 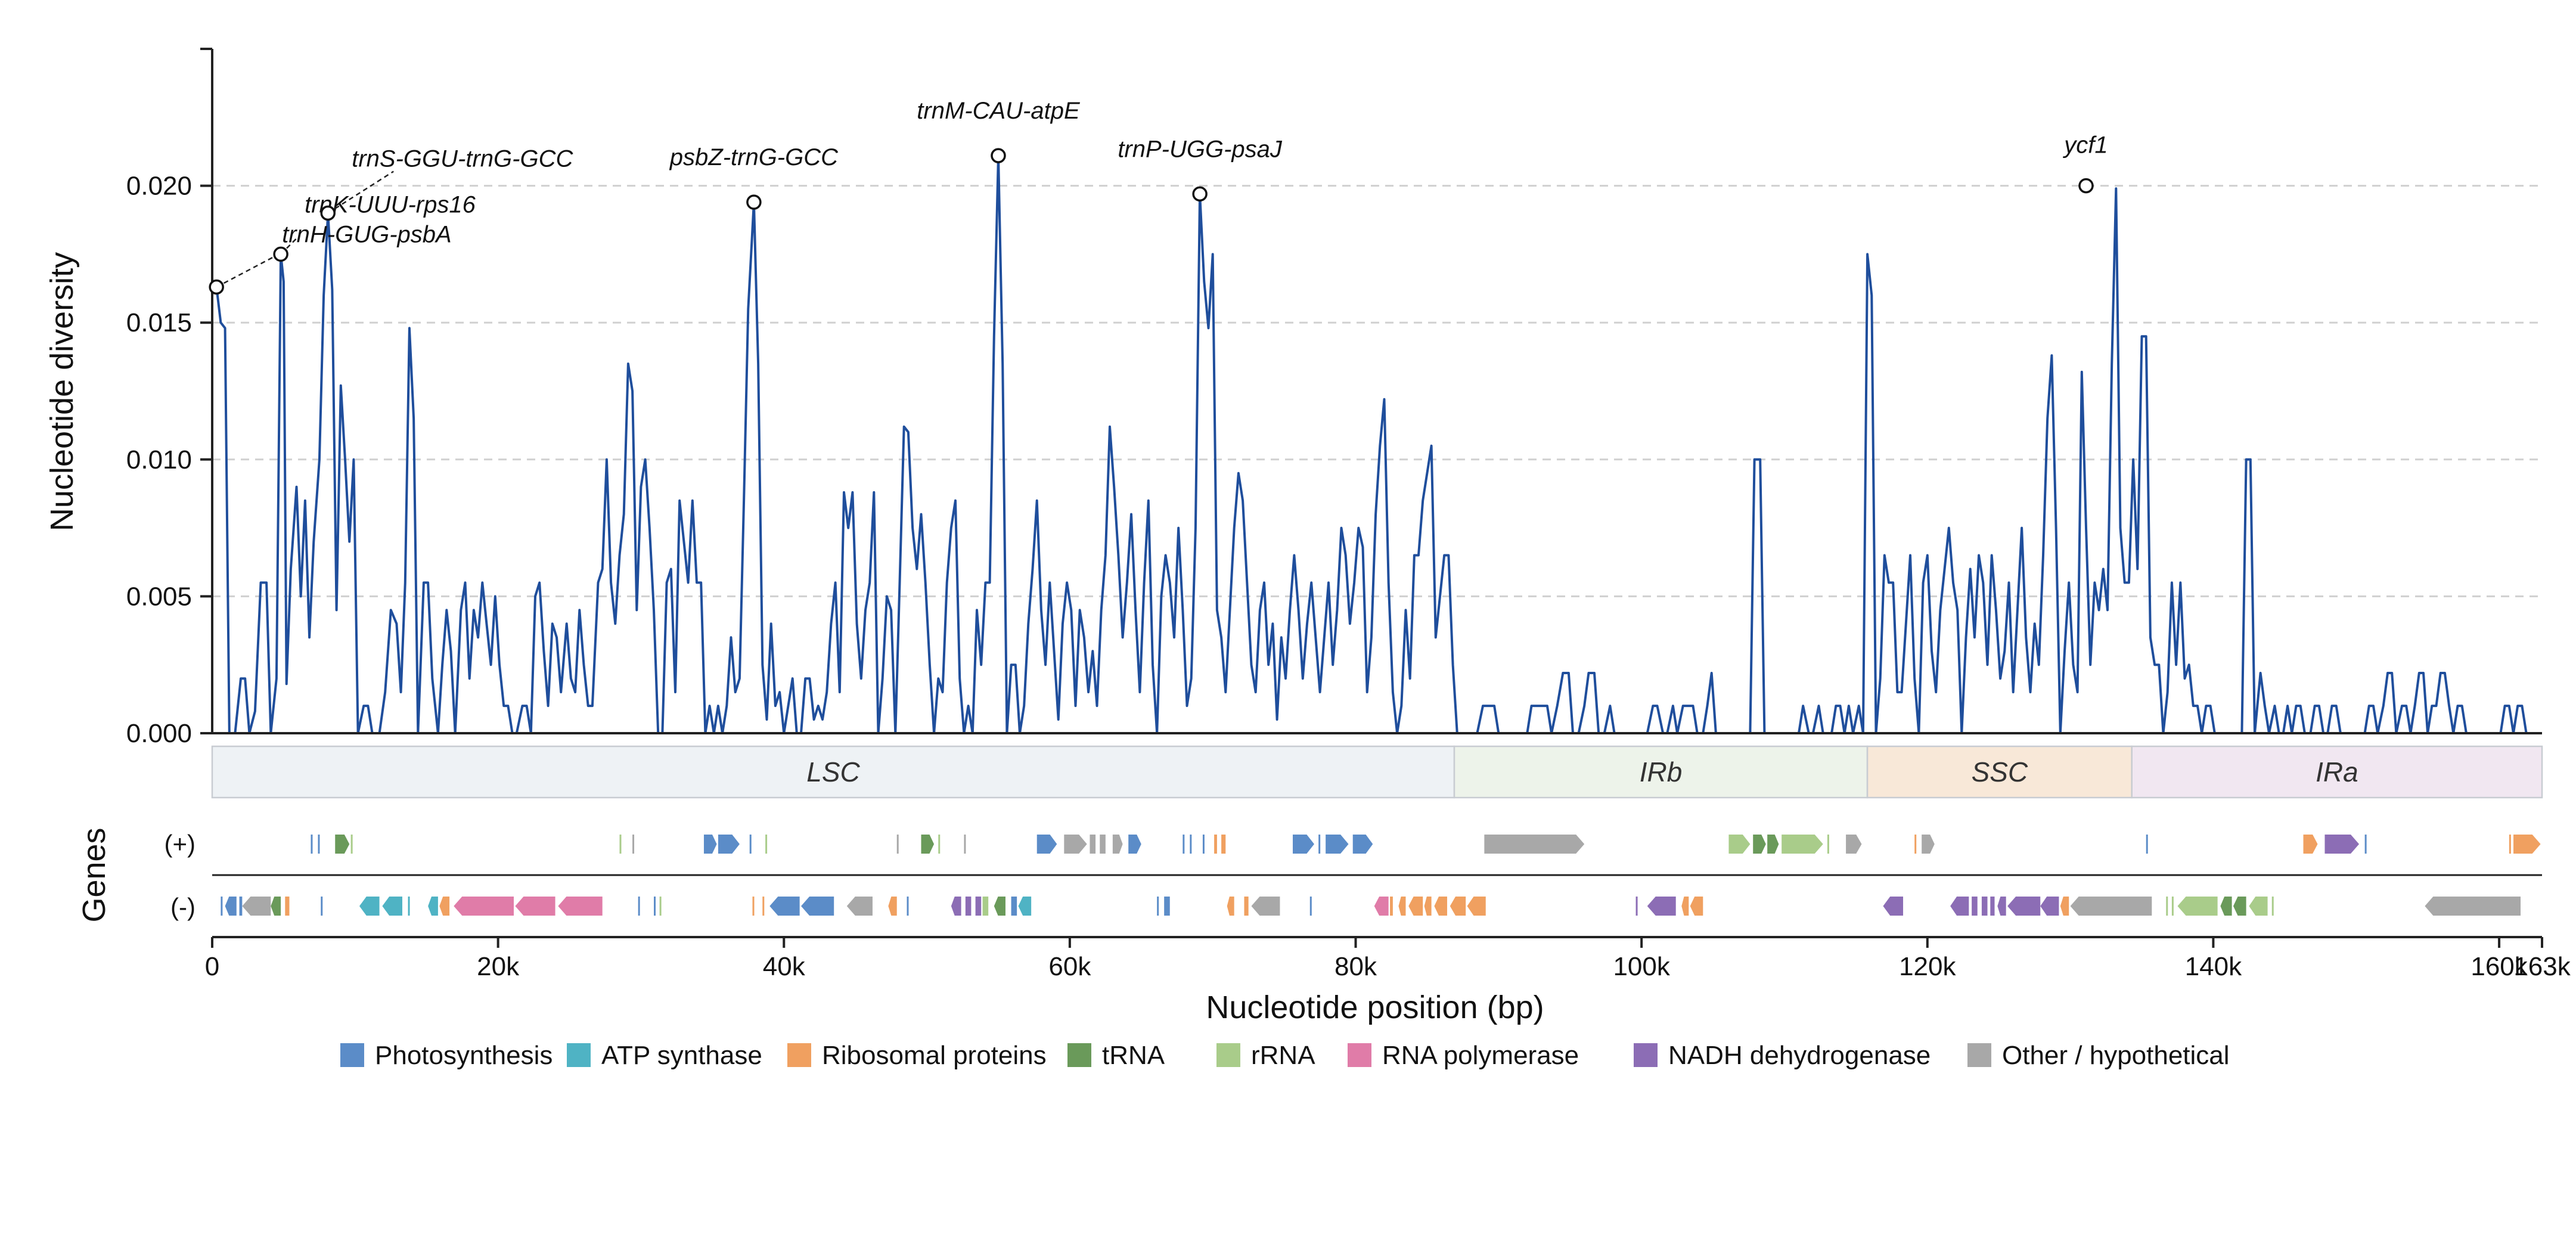 I want to click on y-tick-label: 0.020, so click(x=159, y=186).